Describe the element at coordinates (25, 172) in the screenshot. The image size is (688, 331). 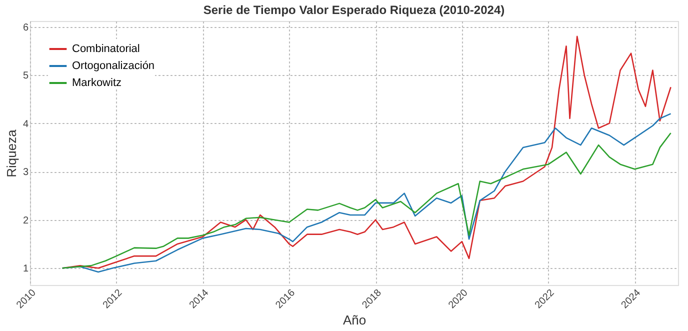
I see `y-tick-label: 3` at that location.